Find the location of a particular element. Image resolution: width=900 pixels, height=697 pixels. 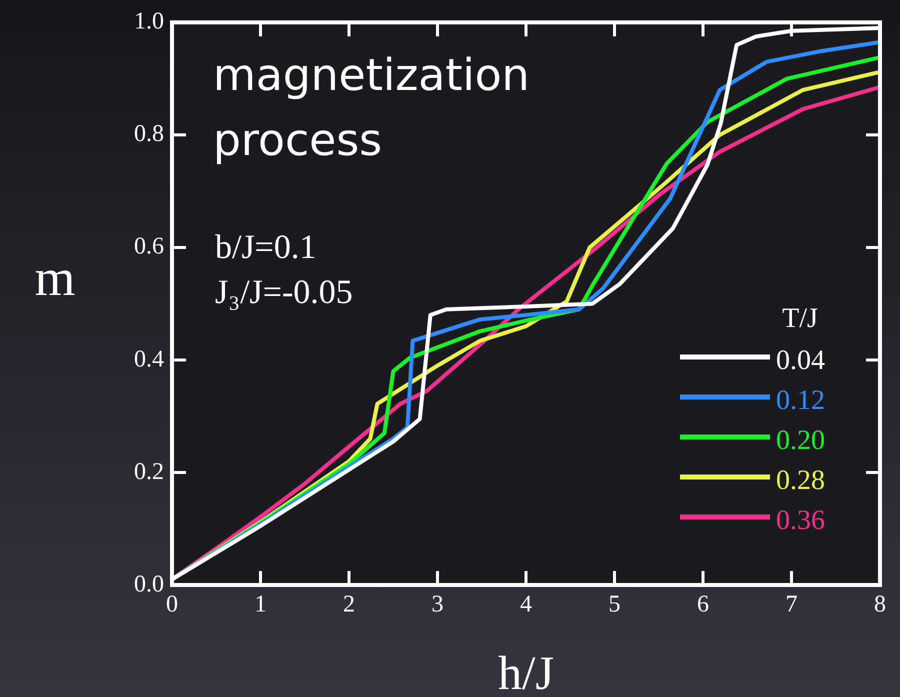

legend-label: 0.04 is located at coordinates (800, 360).